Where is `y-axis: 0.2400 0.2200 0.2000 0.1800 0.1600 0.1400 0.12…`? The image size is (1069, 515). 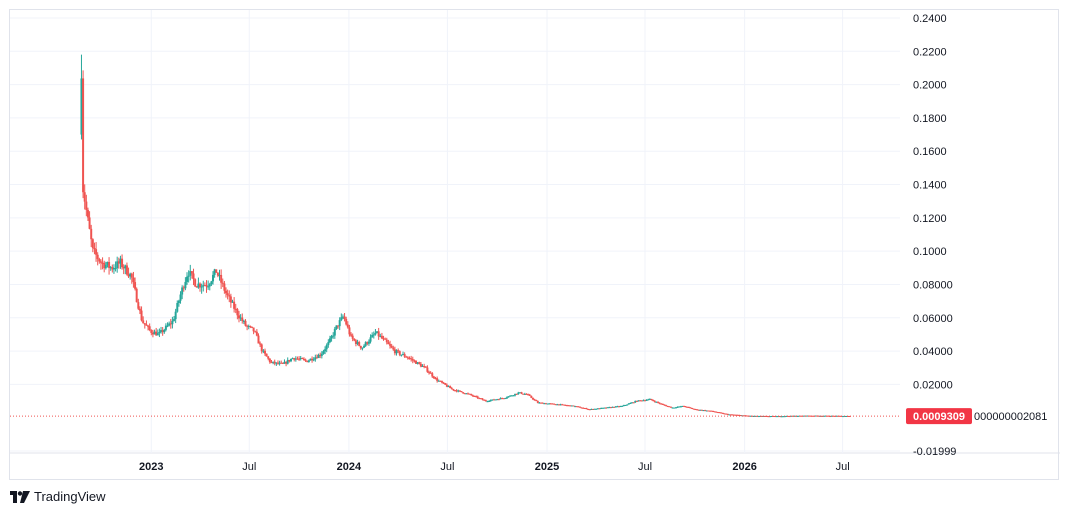
y-axis: 0.2400 0.2200 0.2000 0.1800 0.1600 0.1400 0.12… is located at coordinates (934, 235).